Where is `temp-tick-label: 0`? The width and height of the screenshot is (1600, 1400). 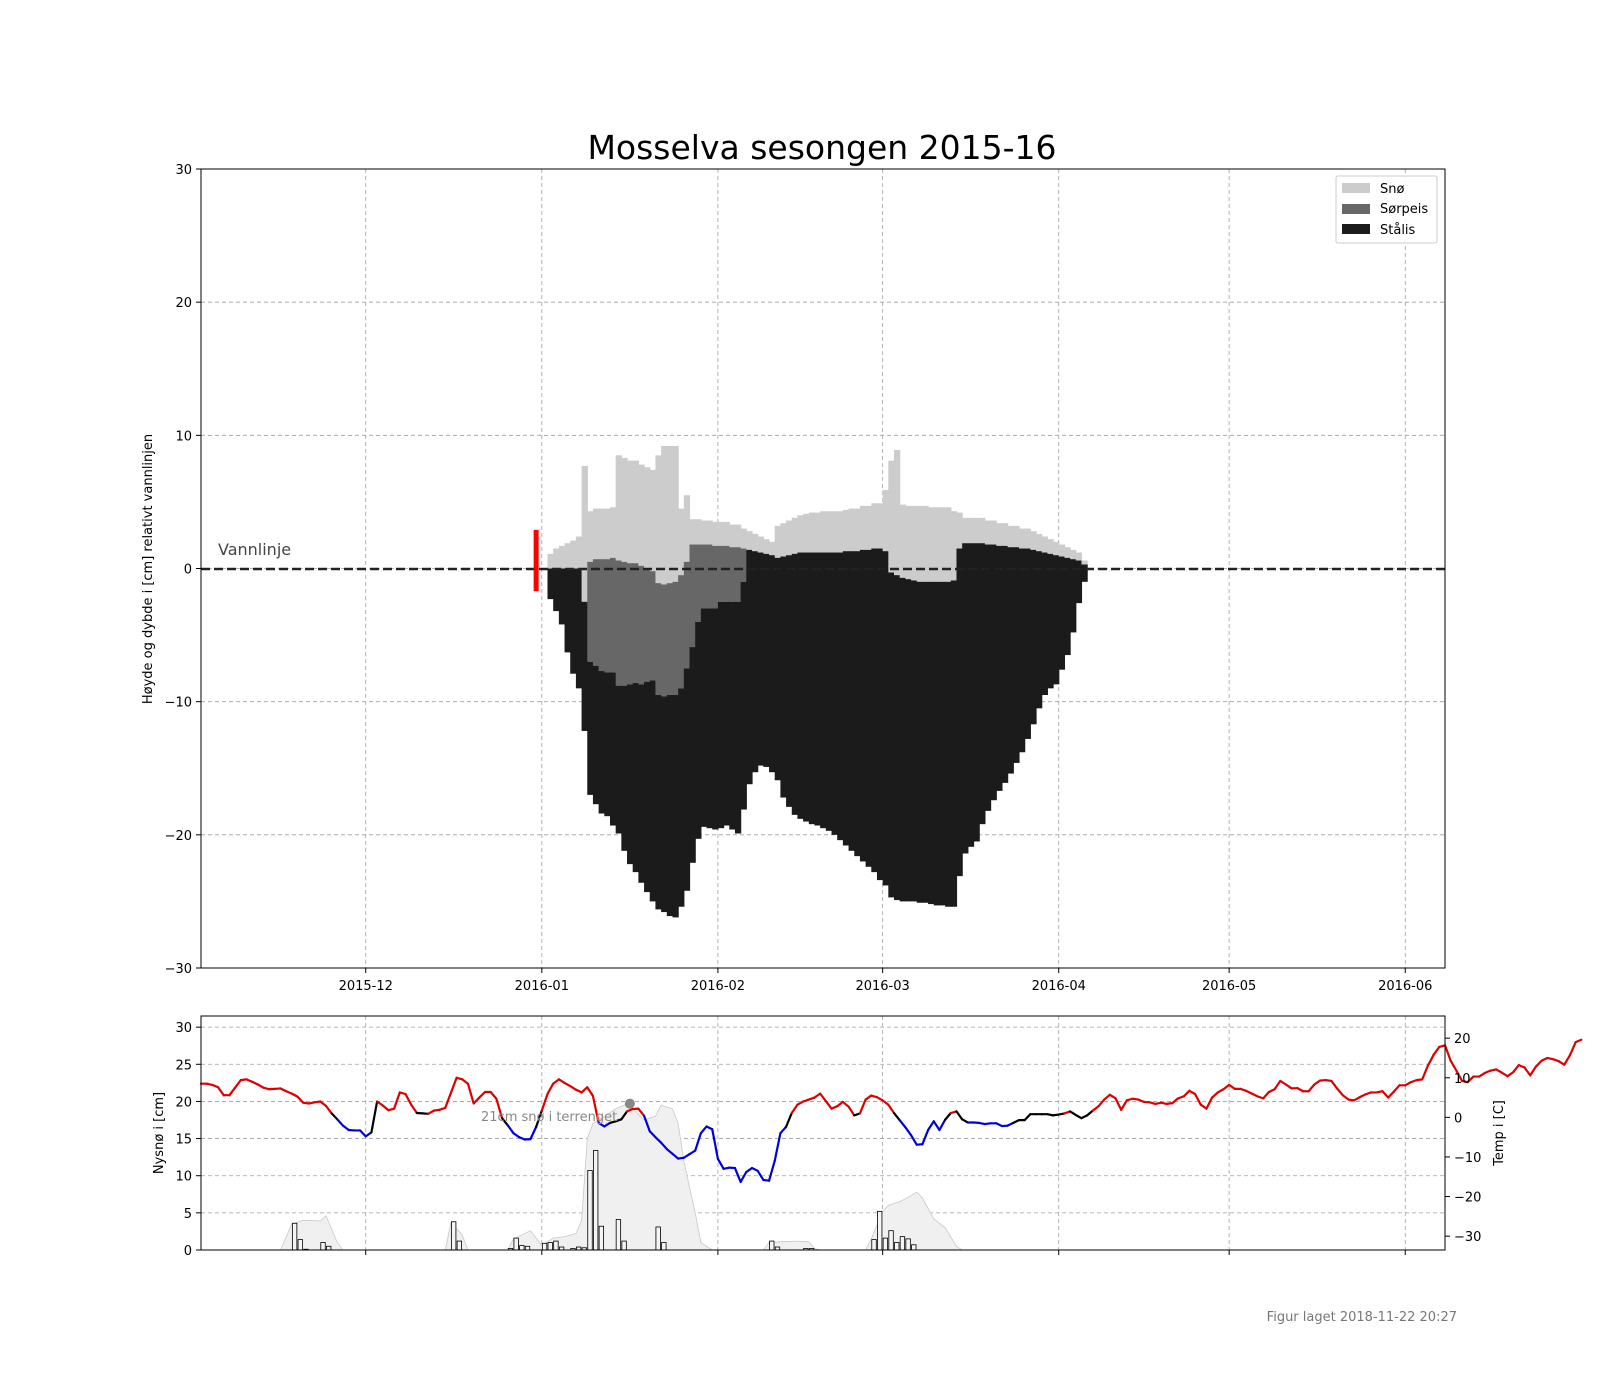 temp-tick-label: 0 is located at coordinates (1458, 1118).